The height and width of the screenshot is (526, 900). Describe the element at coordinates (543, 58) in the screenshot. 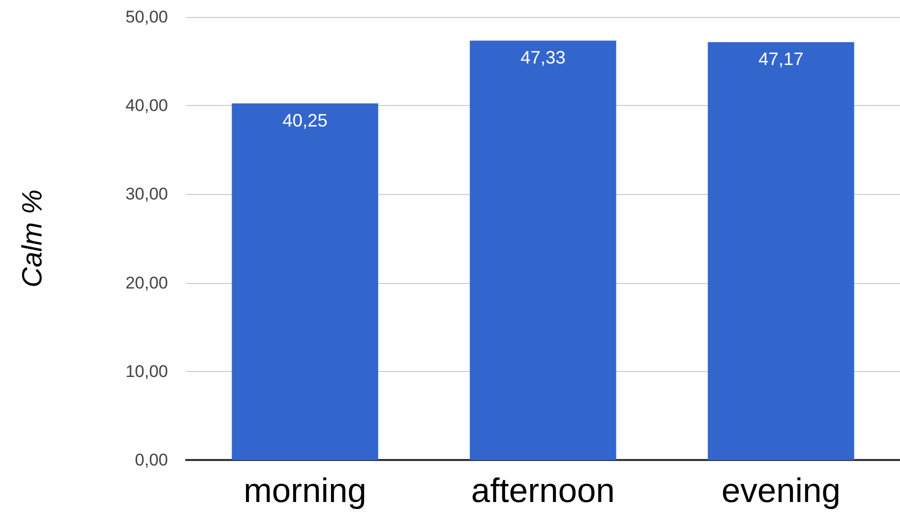

I see `data-label: 47,33` at that location.